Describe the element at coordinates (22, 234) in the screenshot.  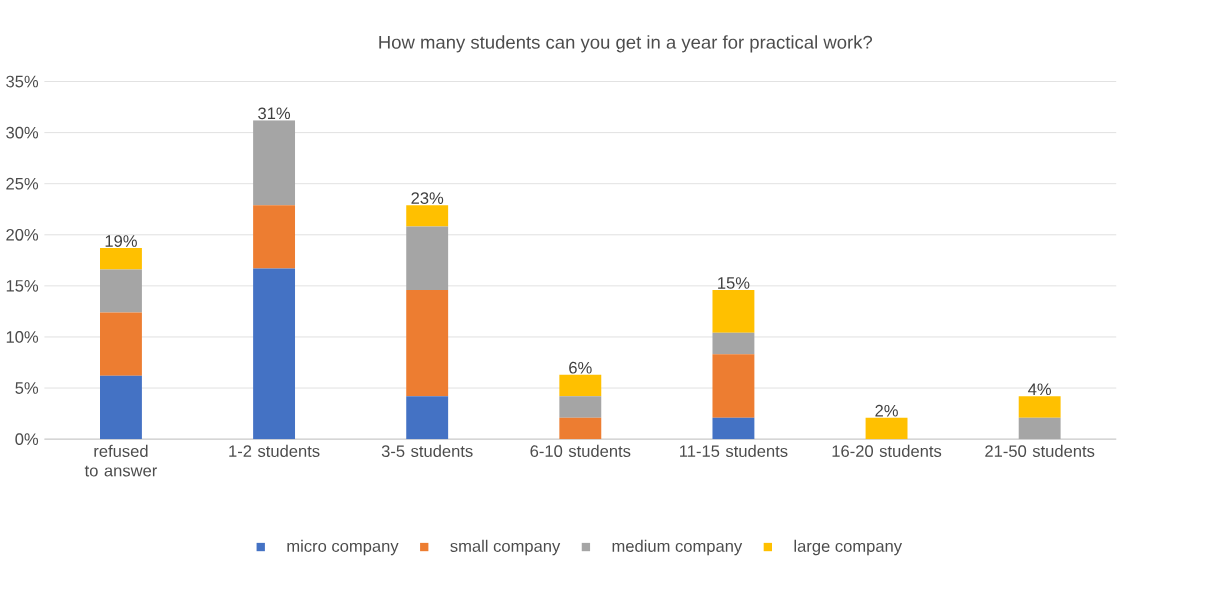
I see `y-tick-label: 20%` at that location.